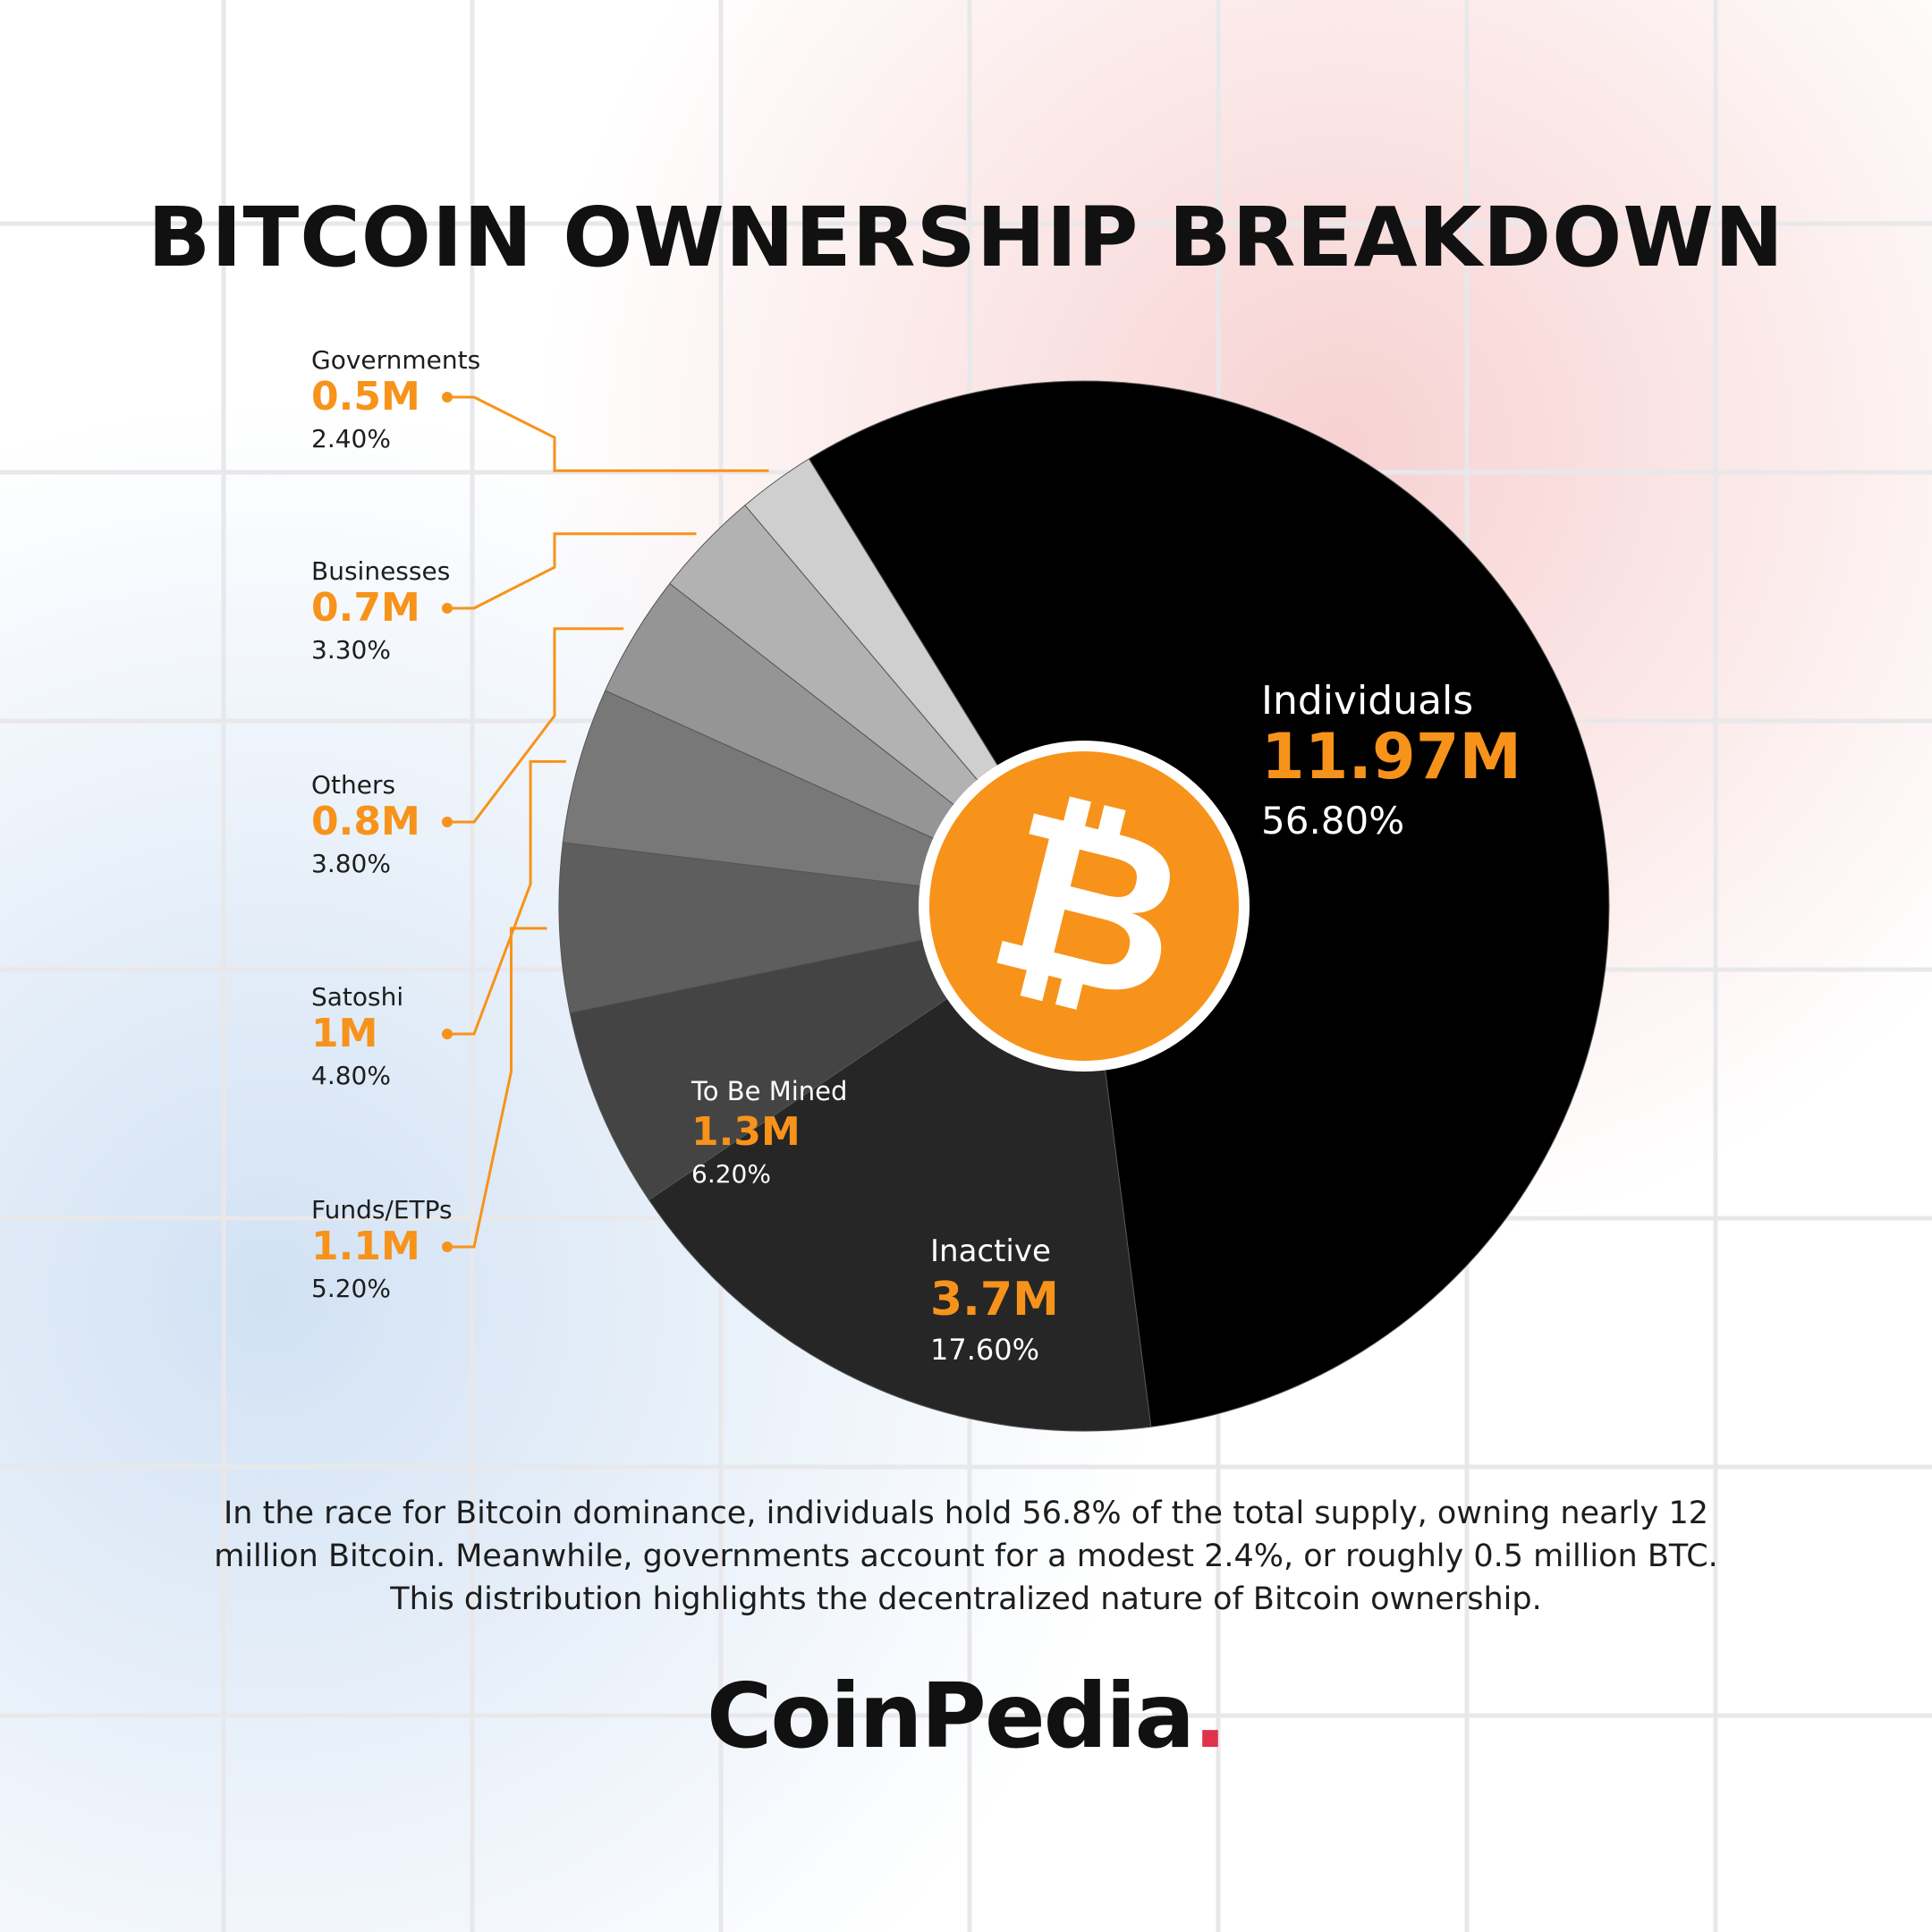 This screenshot has height=1932, width=1932. What do you see at coordinates (382, 1209) in the screenshot?
I see `slice-label-funds-etps-name: Funds/ETPs` at bounding box center [382, 1209].